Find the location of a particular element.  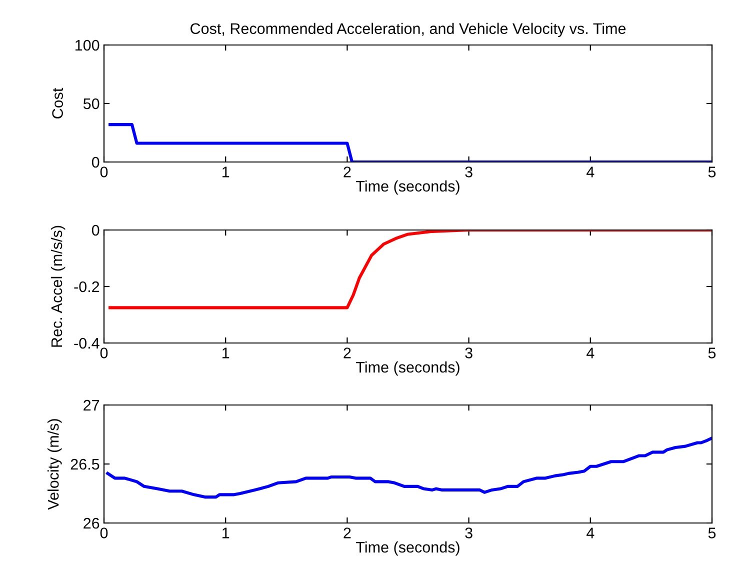

y-tick-label: -0.4 is located at coordinates (87, 343).